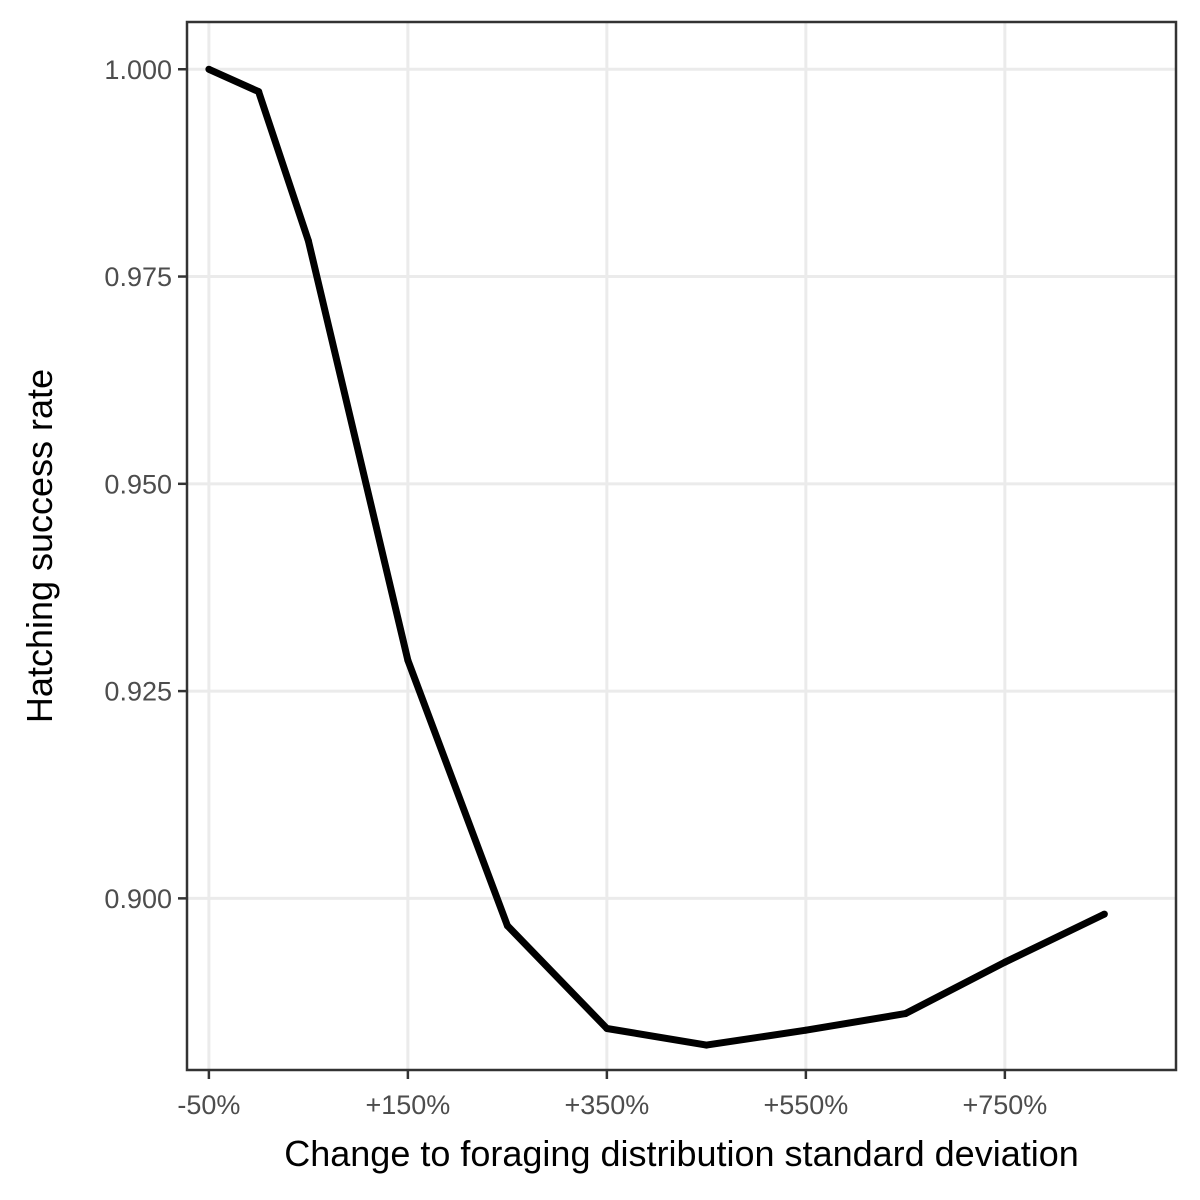  What do you see at coordinates (138, 899) in the screenshot?
I see `y-tick-label: 0.900` at bounding box center [138, 899].